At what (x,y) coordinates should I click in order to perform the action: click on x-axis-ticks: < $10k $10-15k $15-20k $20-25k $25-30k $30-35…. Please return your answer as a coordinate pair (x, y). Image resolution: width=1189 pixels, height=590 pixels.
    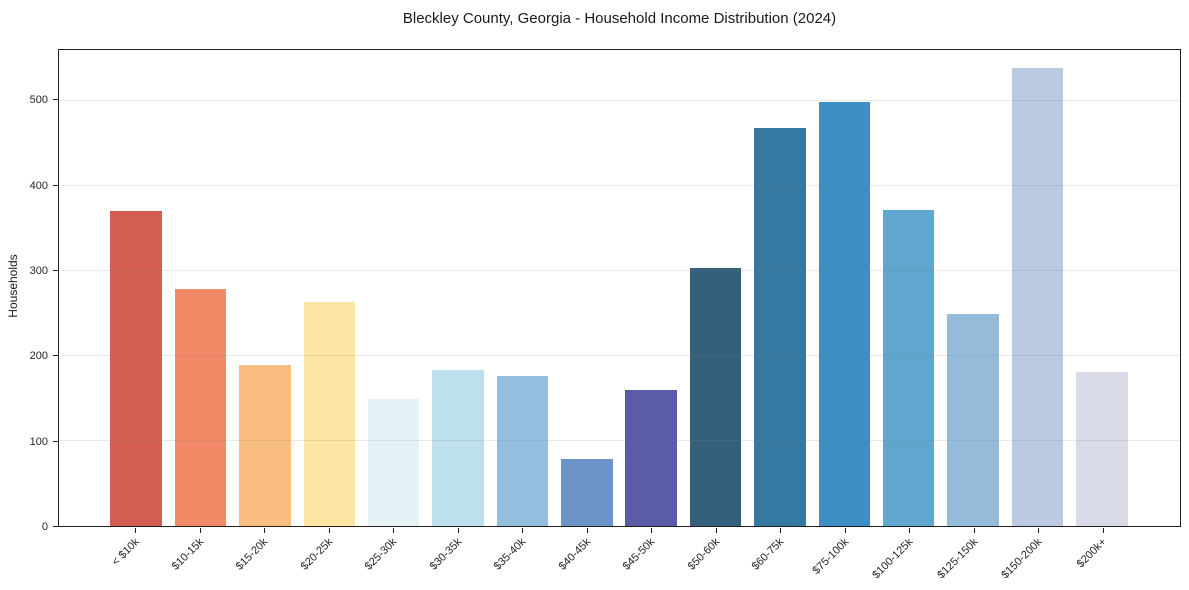
    Looking at the image, I should click on (619, 558).